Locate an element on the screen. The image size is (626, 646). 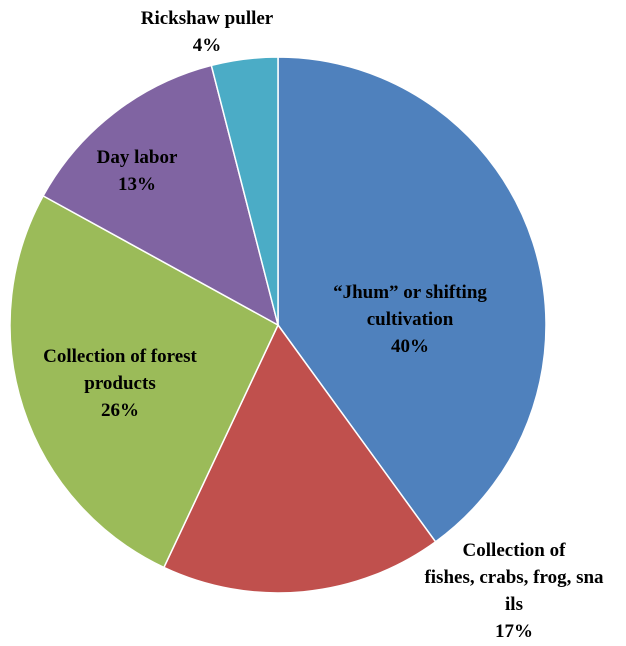
slice-label: 26% is located at coordinates (120, 410).